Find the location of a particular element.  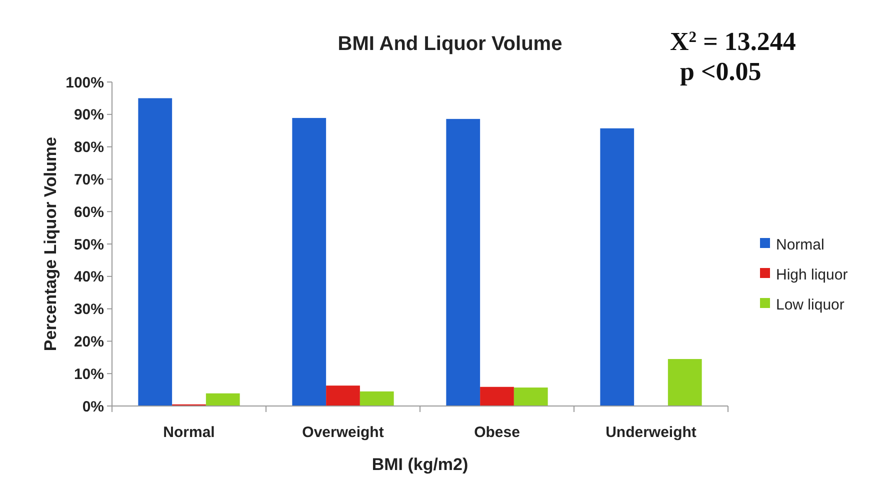

y-tick-label: 40% is located at coordinates (89, 277).